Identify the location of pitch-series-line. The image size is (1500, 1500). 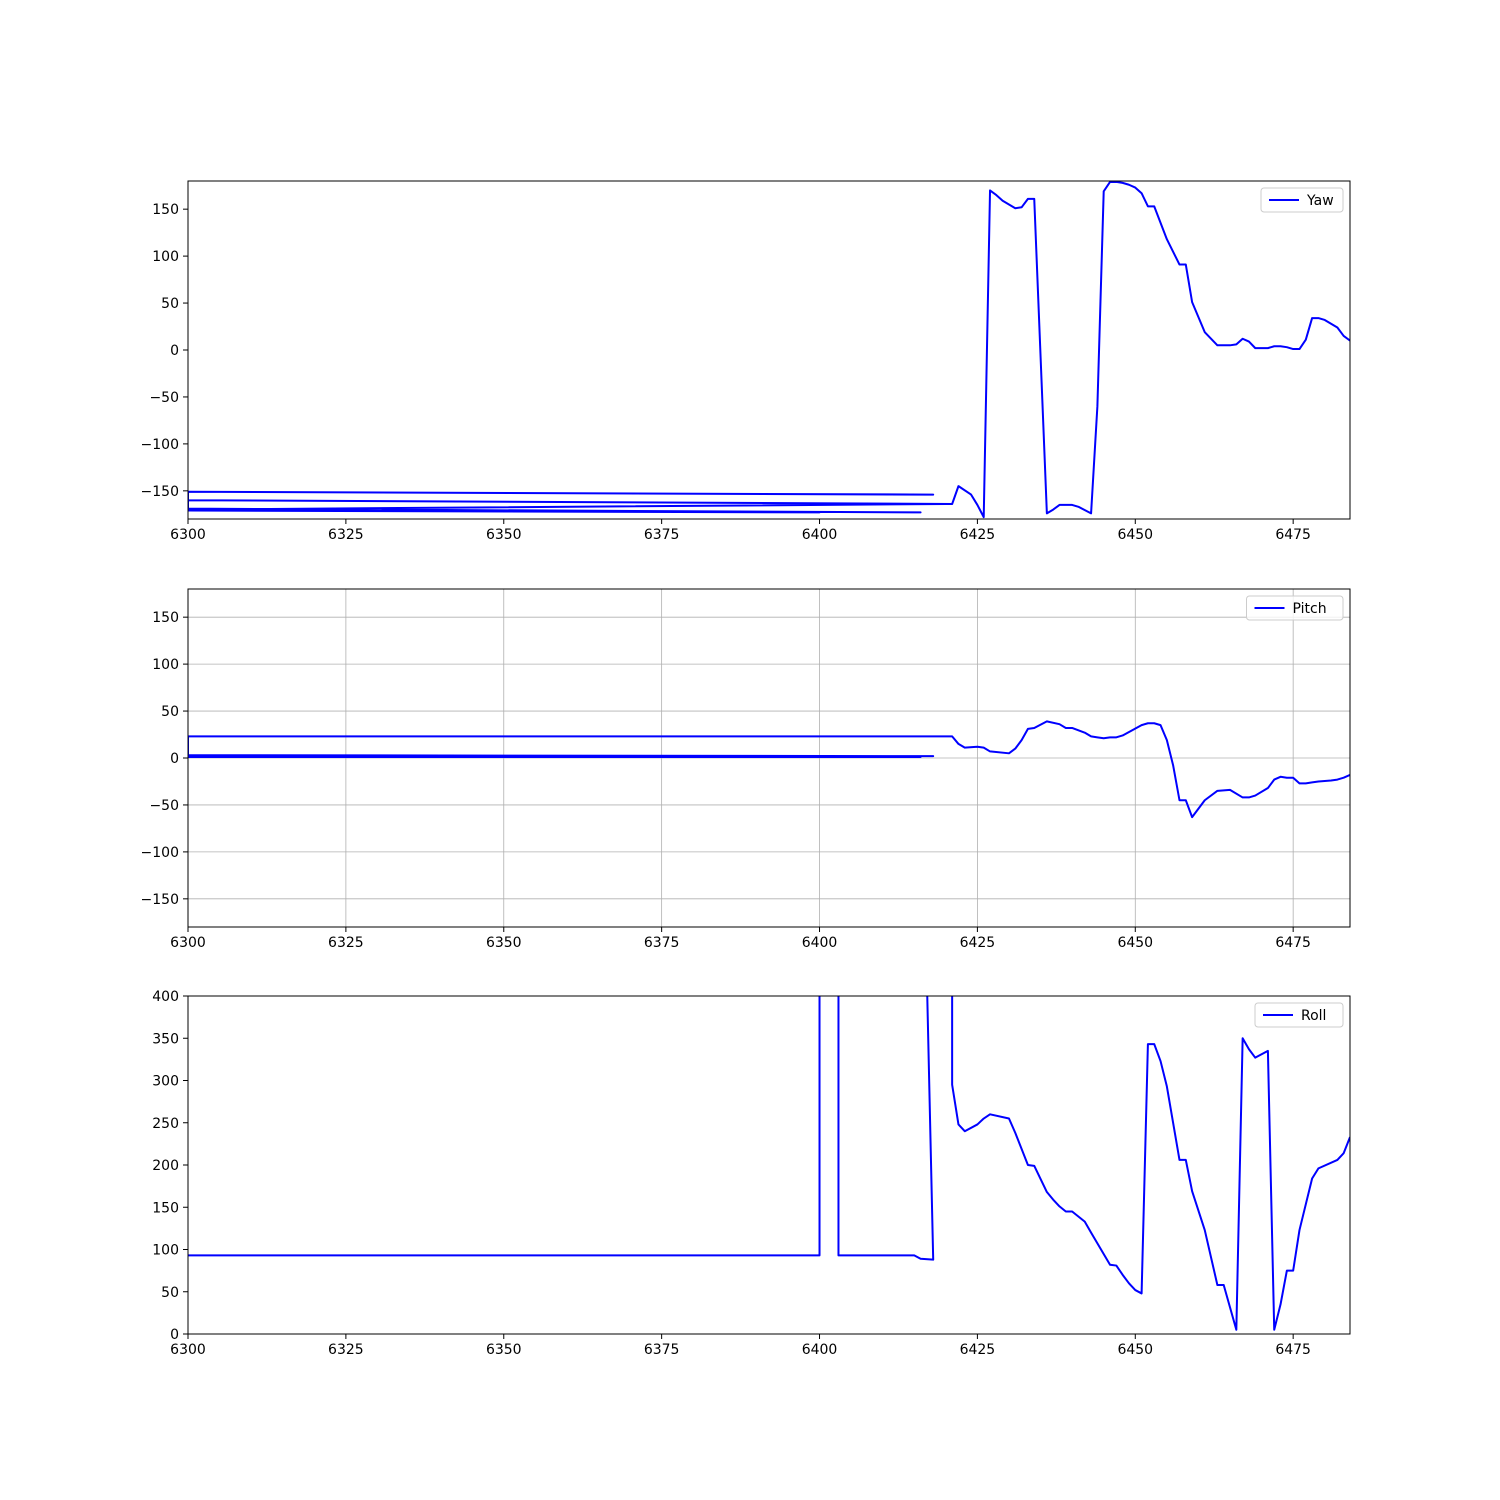
(769, 769).